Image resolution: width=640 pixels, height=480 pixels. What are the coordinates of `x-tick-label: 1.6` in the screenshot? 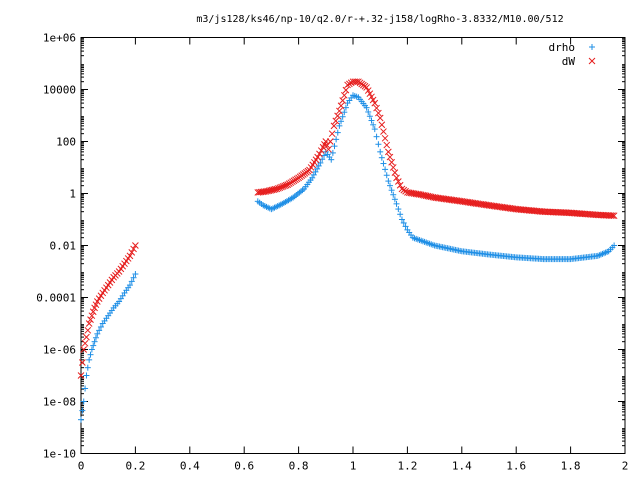 It's located at (516, 466).